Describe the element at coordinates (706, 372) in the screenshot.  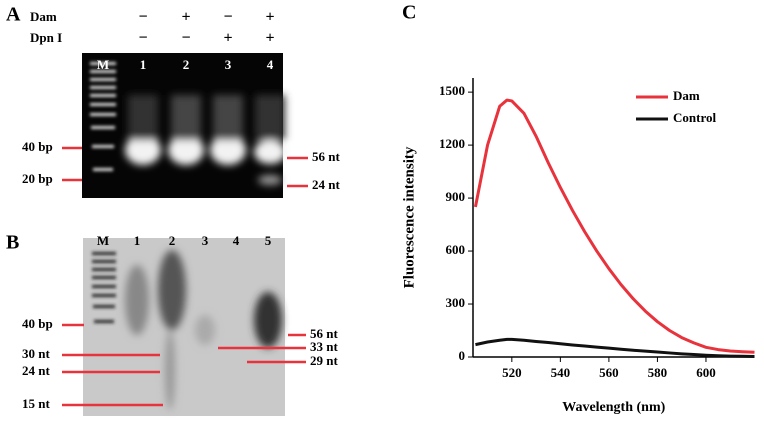
I see `x-tick-label: 600` at that location.